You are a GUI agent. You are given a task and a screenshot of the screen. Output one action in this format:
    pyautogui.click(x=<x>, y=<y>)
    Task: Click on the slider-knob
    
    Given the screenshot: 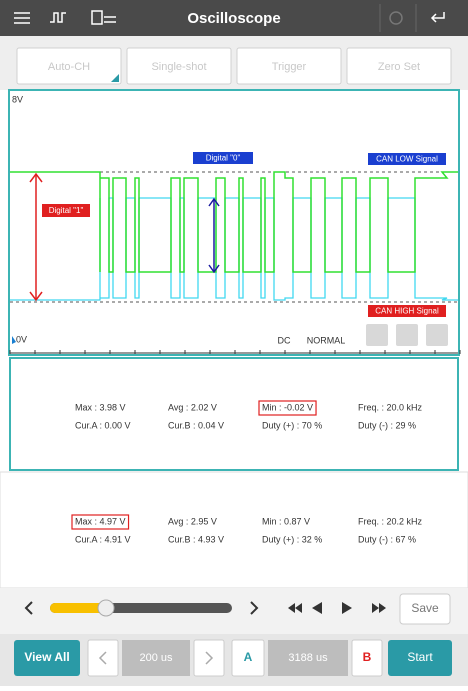 What is the action you would take?
    pyautogui.click(x=106, y=608)
    